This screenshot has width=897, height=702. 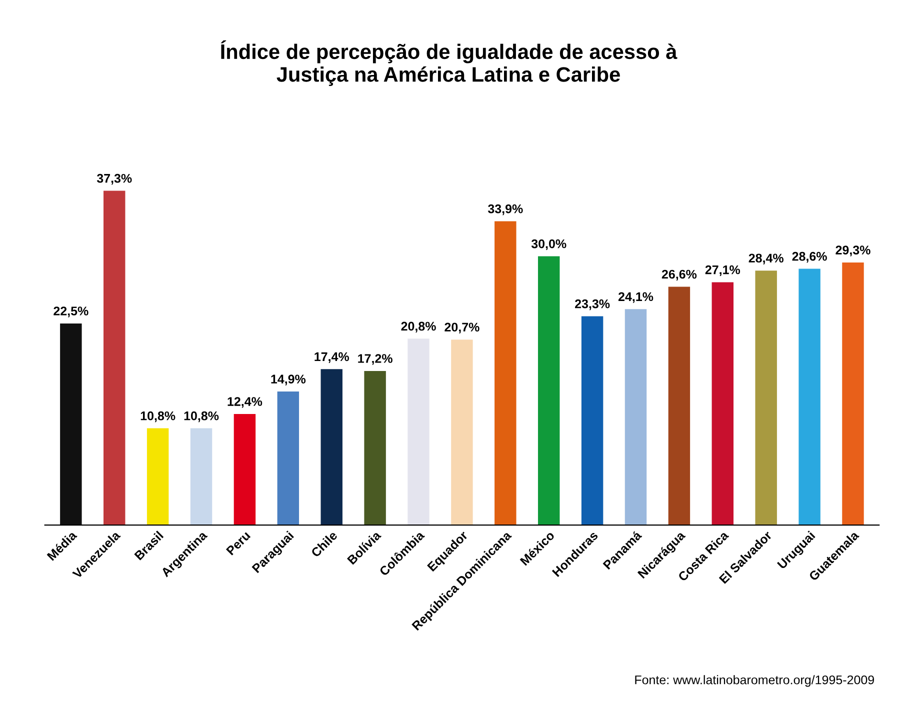 I want to click on data-label: 12,4%, so click(x=245, y=402).